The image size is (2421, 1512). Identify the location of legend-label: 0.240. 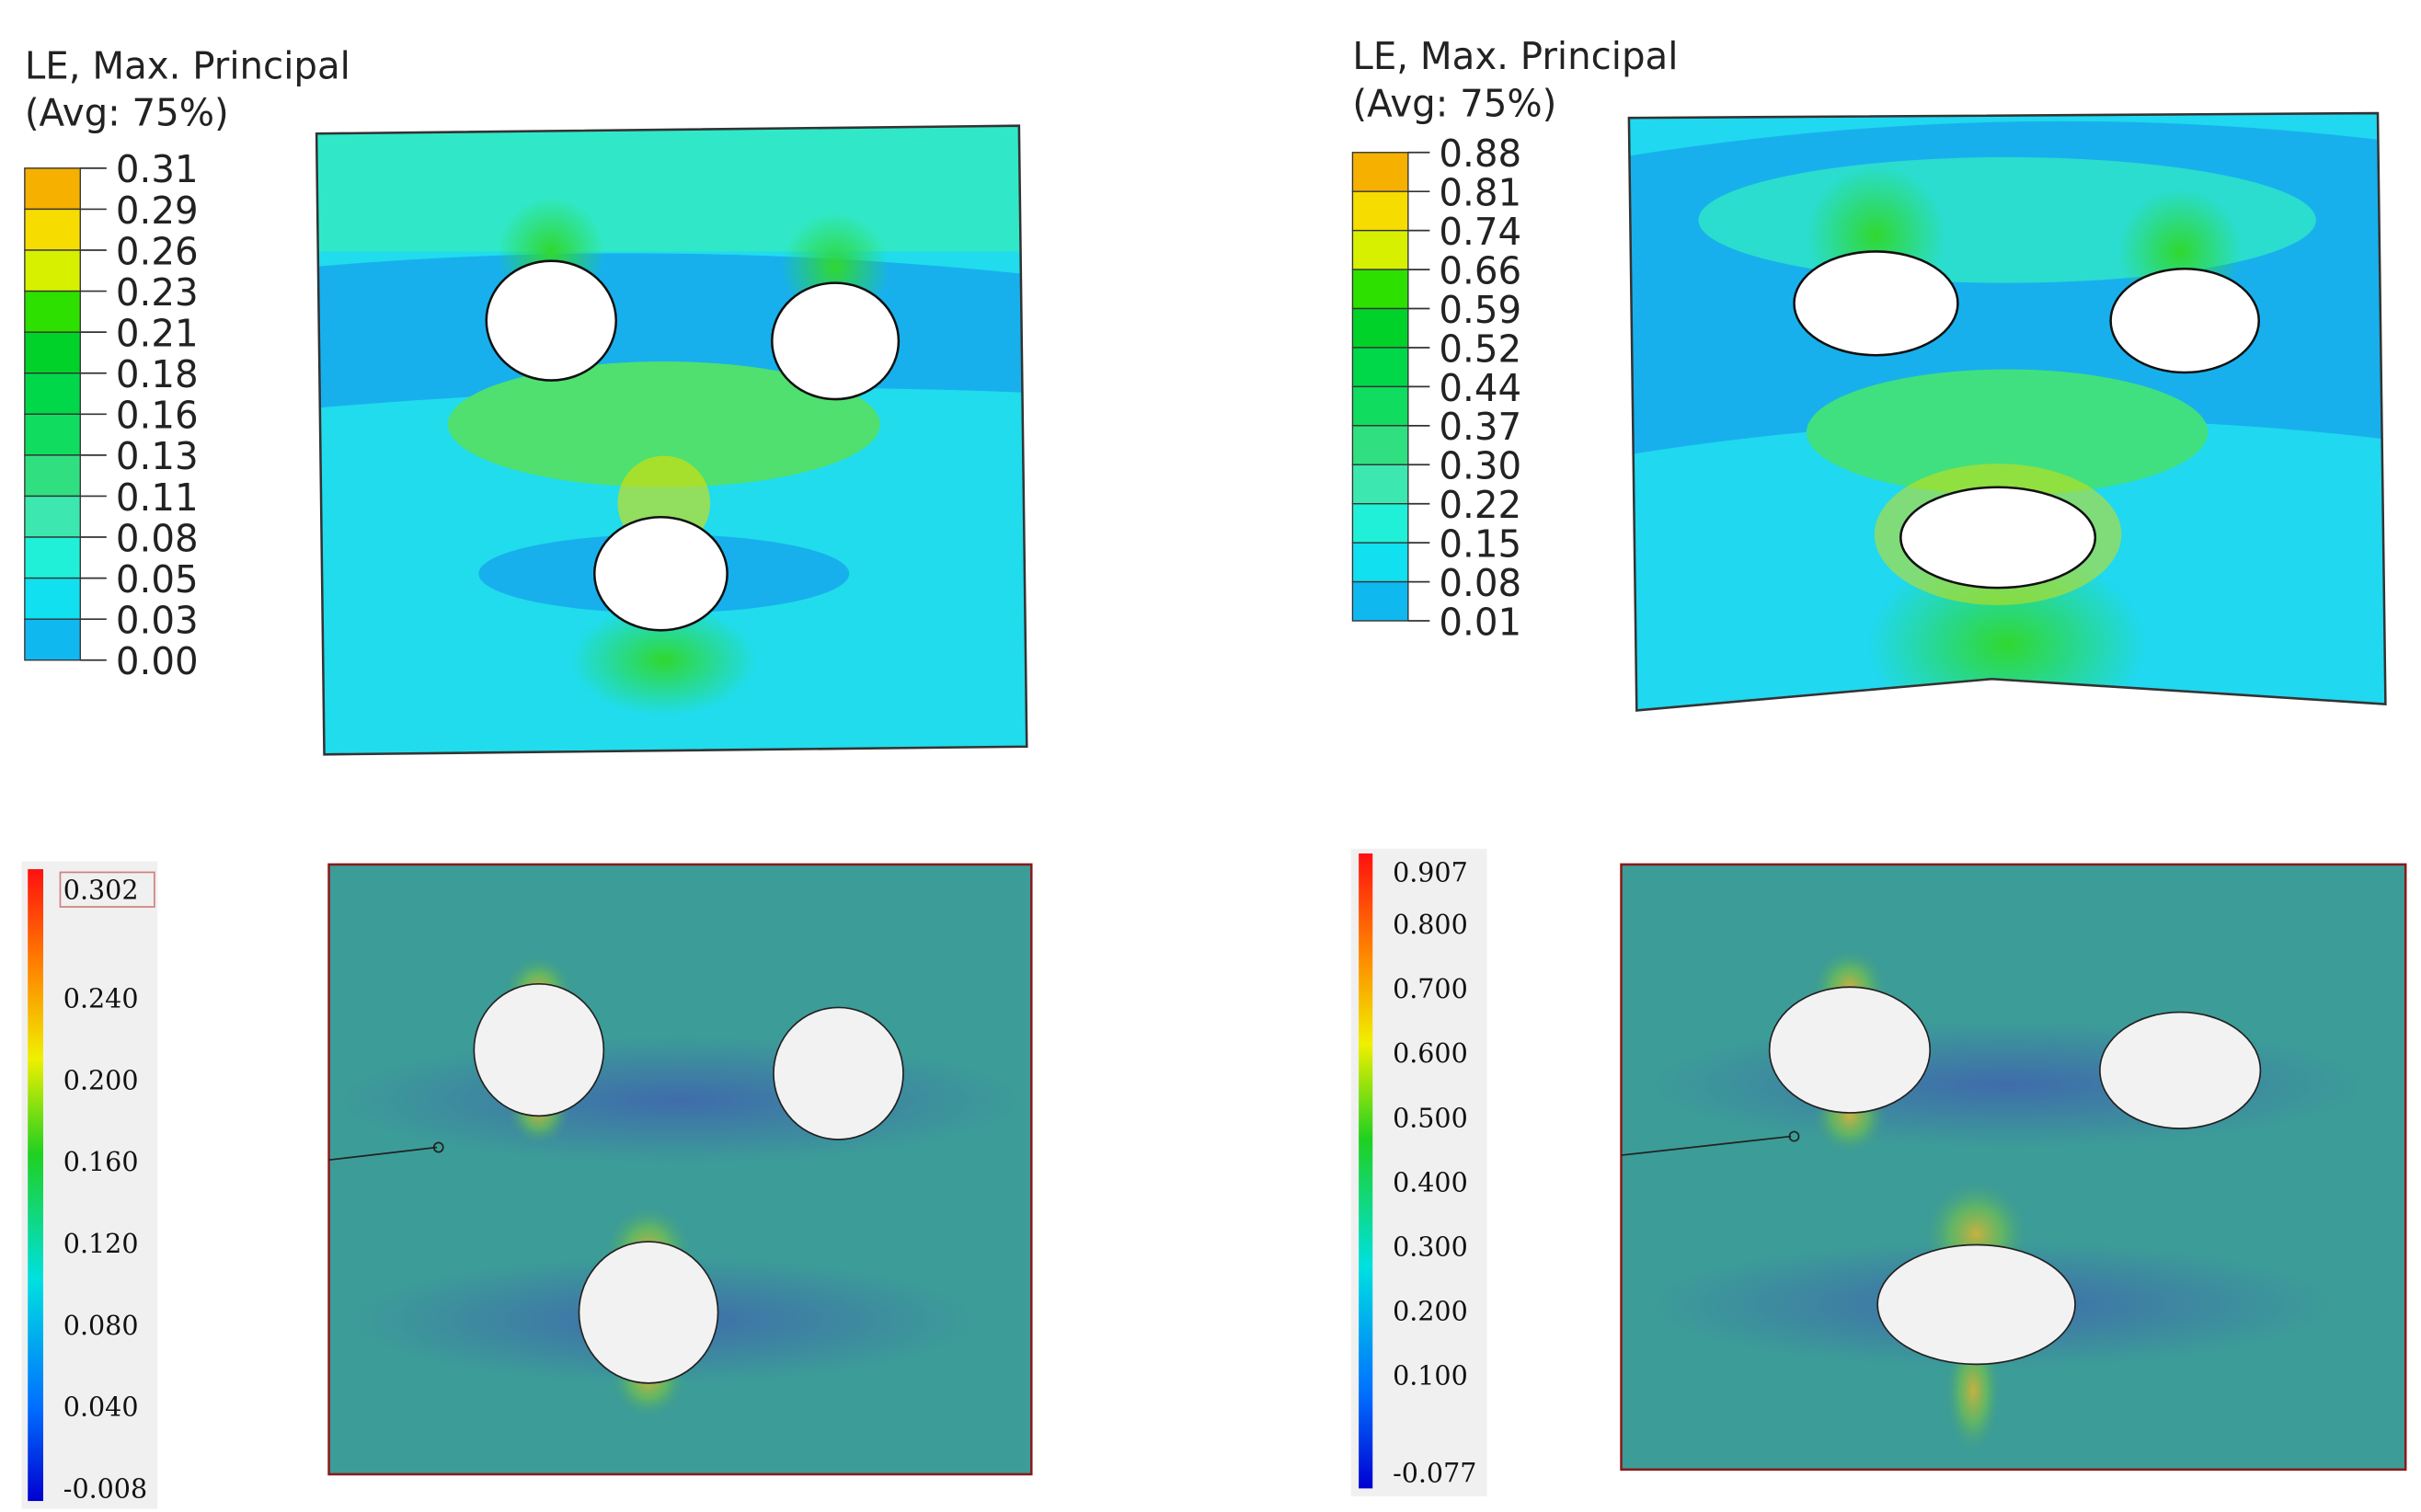
(101, 998).